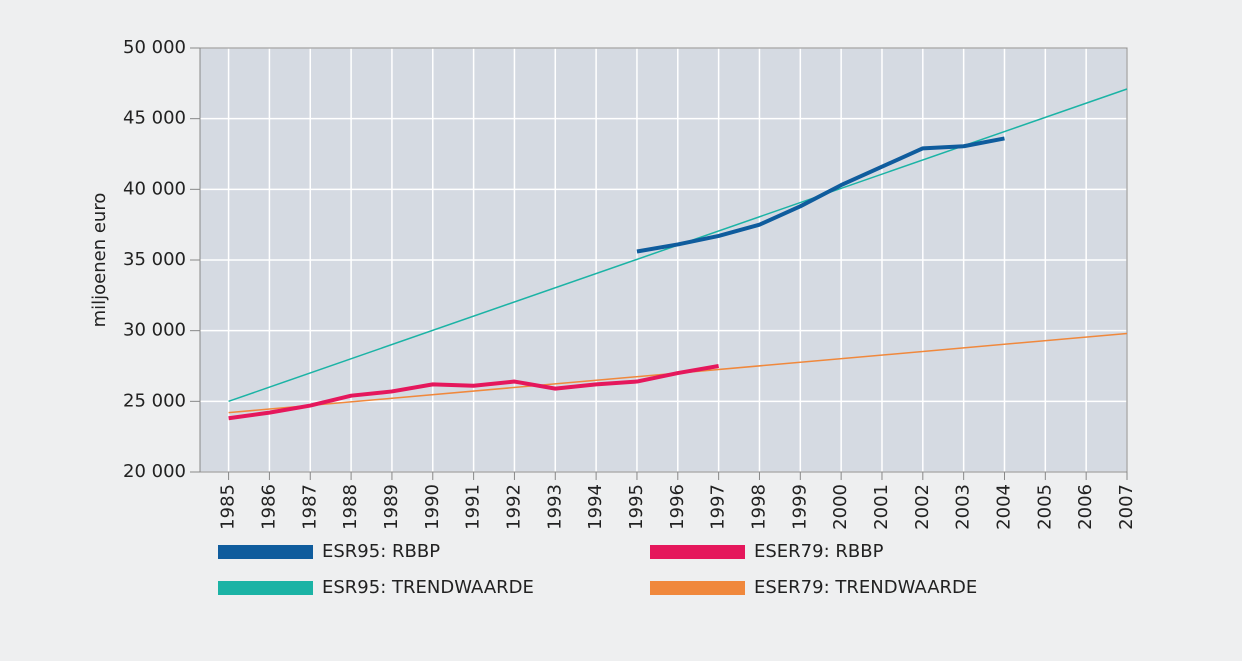  What do you see at coordinates (1003, 507) in the screenshot?
I see `x-tick-label: 2004` at bounding box center [1003, 507].